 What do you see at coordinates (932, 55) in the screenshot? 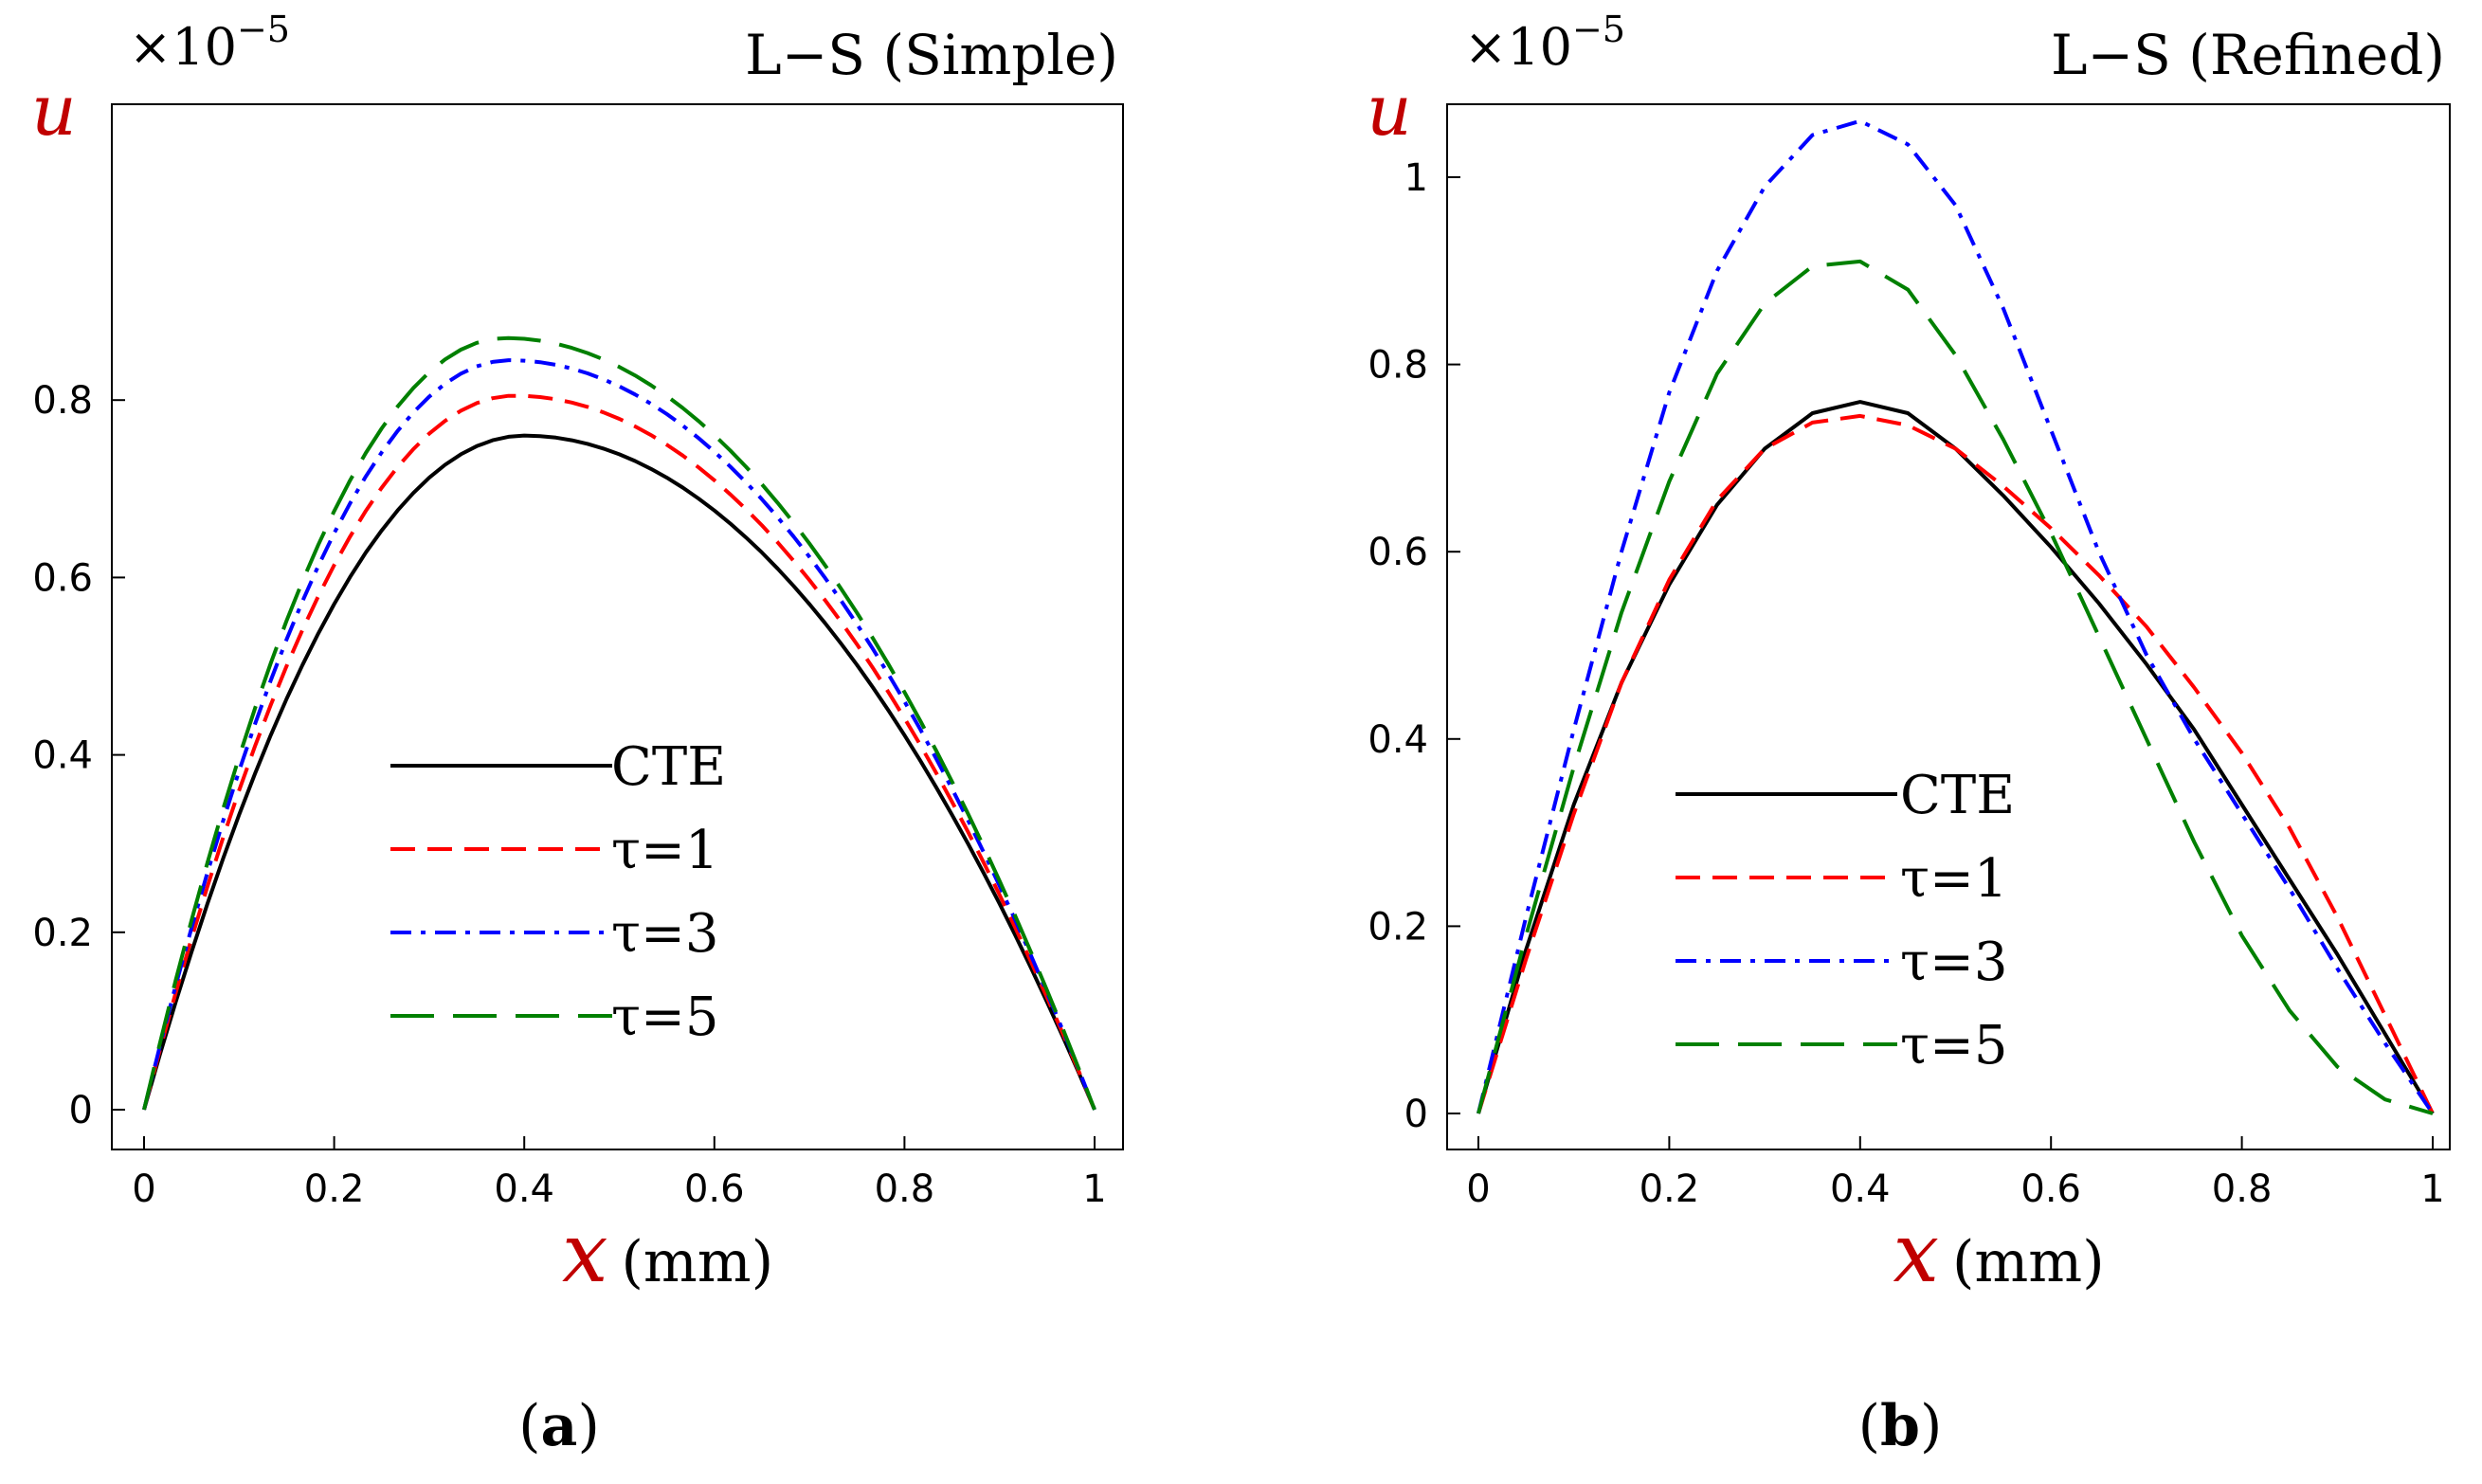
I see `chart-title: L−S (Simple)` at bounding box center [932, 55].